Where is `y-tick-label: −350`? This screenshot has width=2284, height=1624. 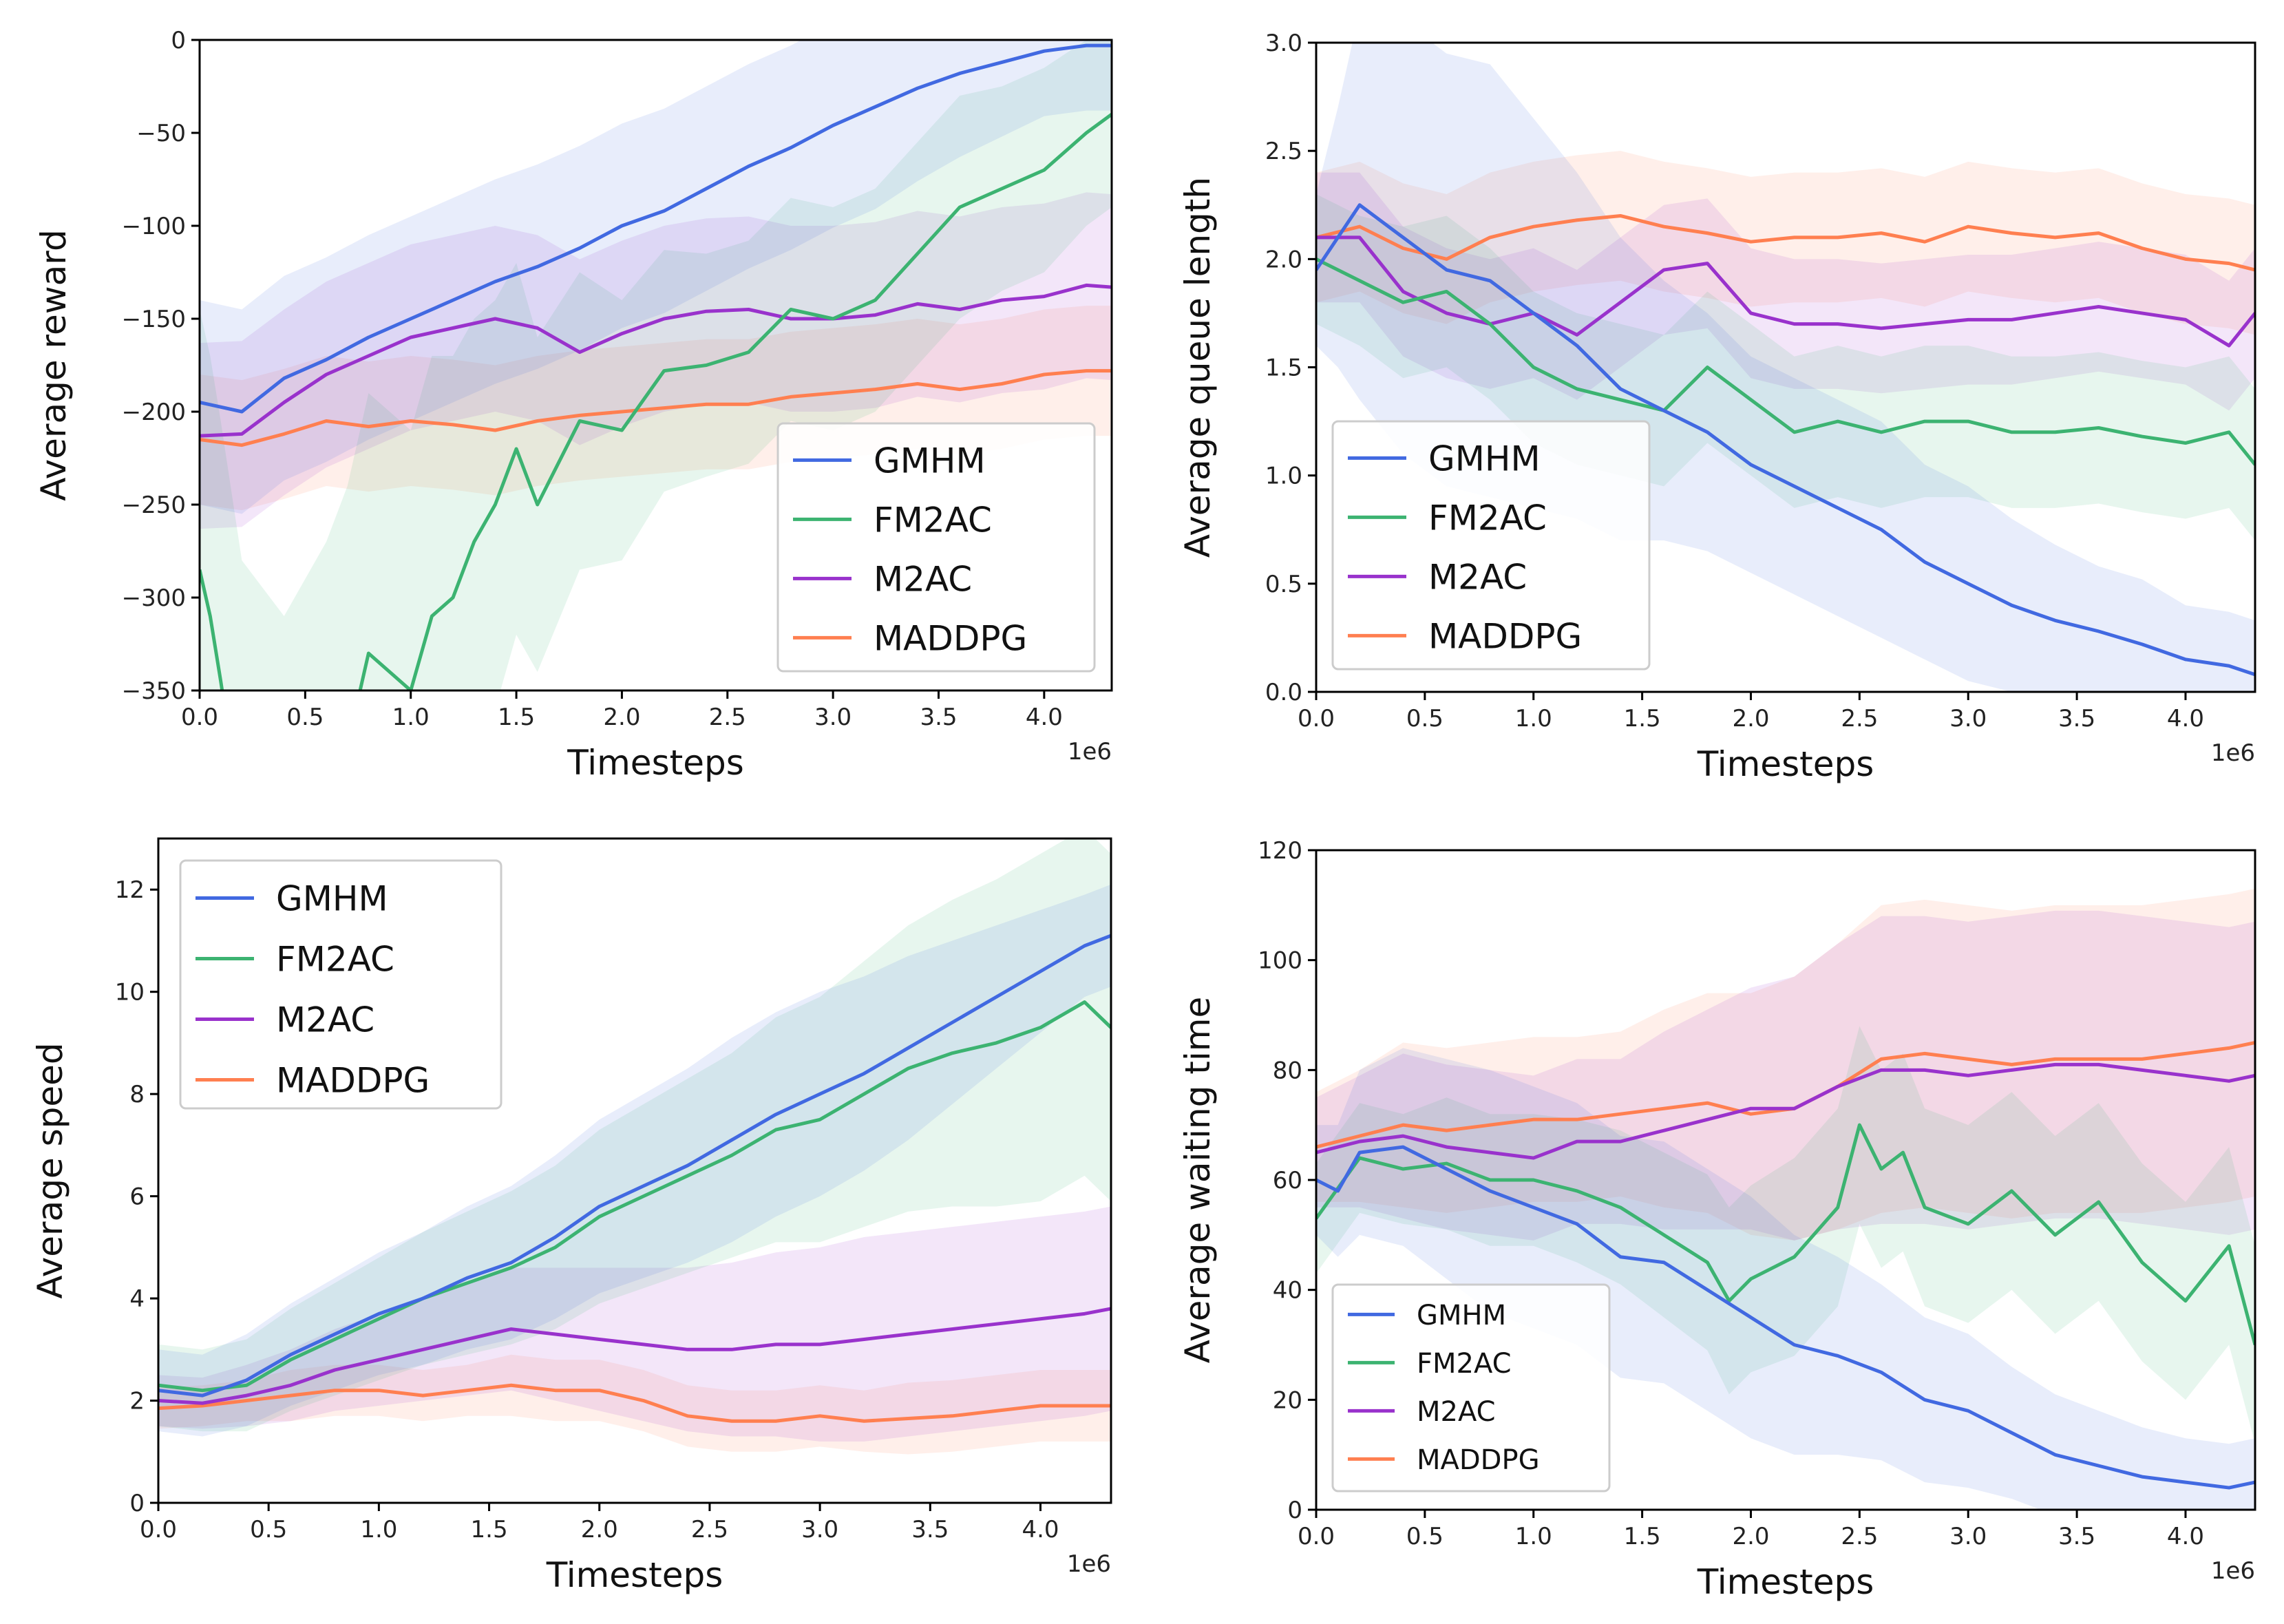
y-tick-label: −350 is located at coordinates (154, 691).